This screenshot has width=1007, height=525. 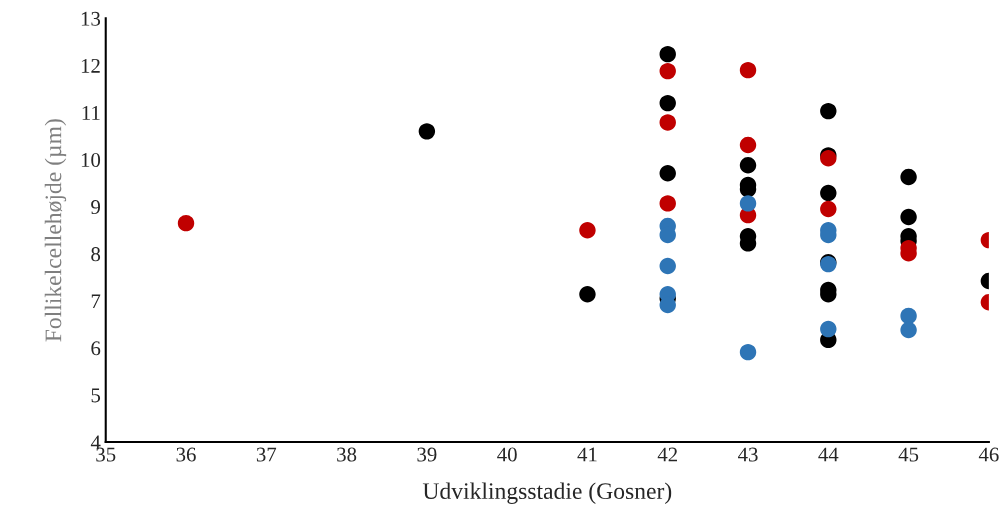 I want to click on y-tick-label: 7, so click(x=96, y=301).